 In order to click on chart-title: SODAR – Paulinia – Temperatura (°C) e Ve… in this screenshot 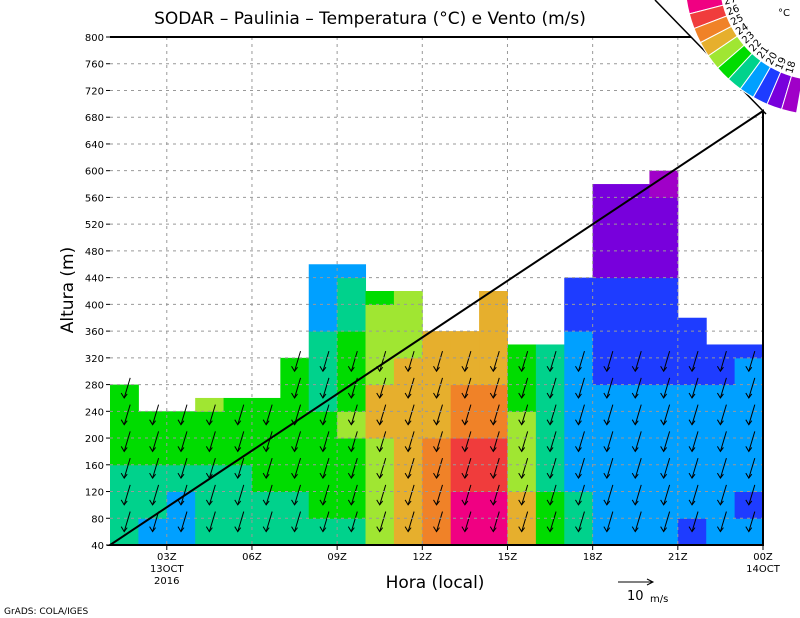, I will do `click(370, 19)`.